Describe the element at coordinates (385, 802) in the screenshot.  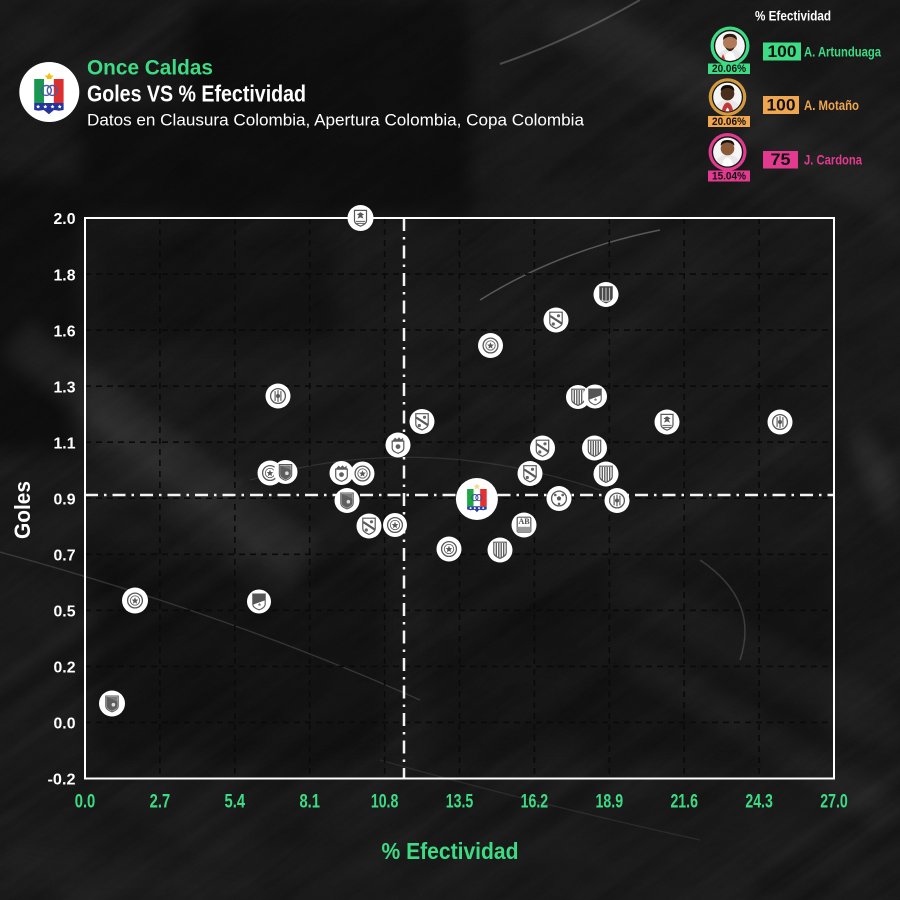
I see `svg-text: 10.8` at that location.